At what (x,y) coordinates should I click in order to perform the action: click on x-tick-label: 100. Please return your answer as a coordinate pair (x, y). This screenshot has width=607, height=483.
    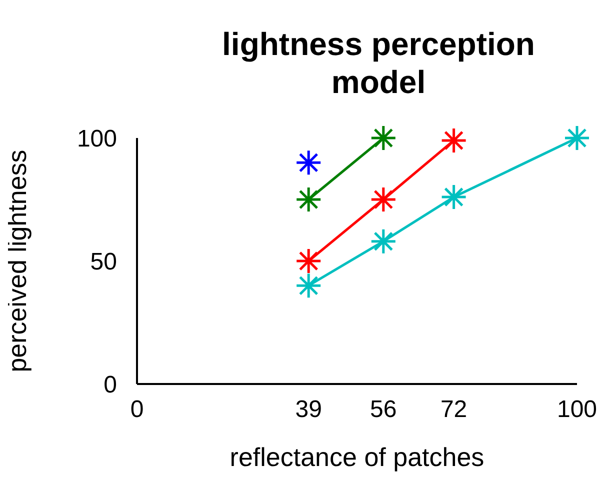
    Looking at the image, I should click on (577, 410).